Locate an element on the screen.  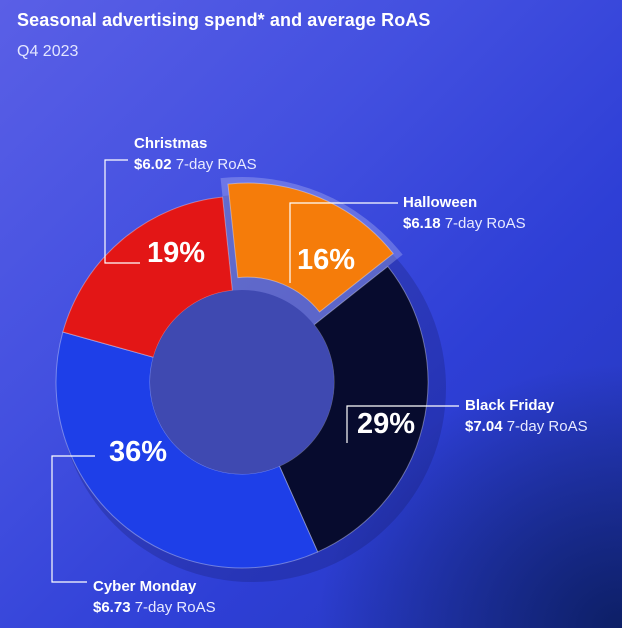
leader-line-cyber-monday is located at coordinates (73, 519).